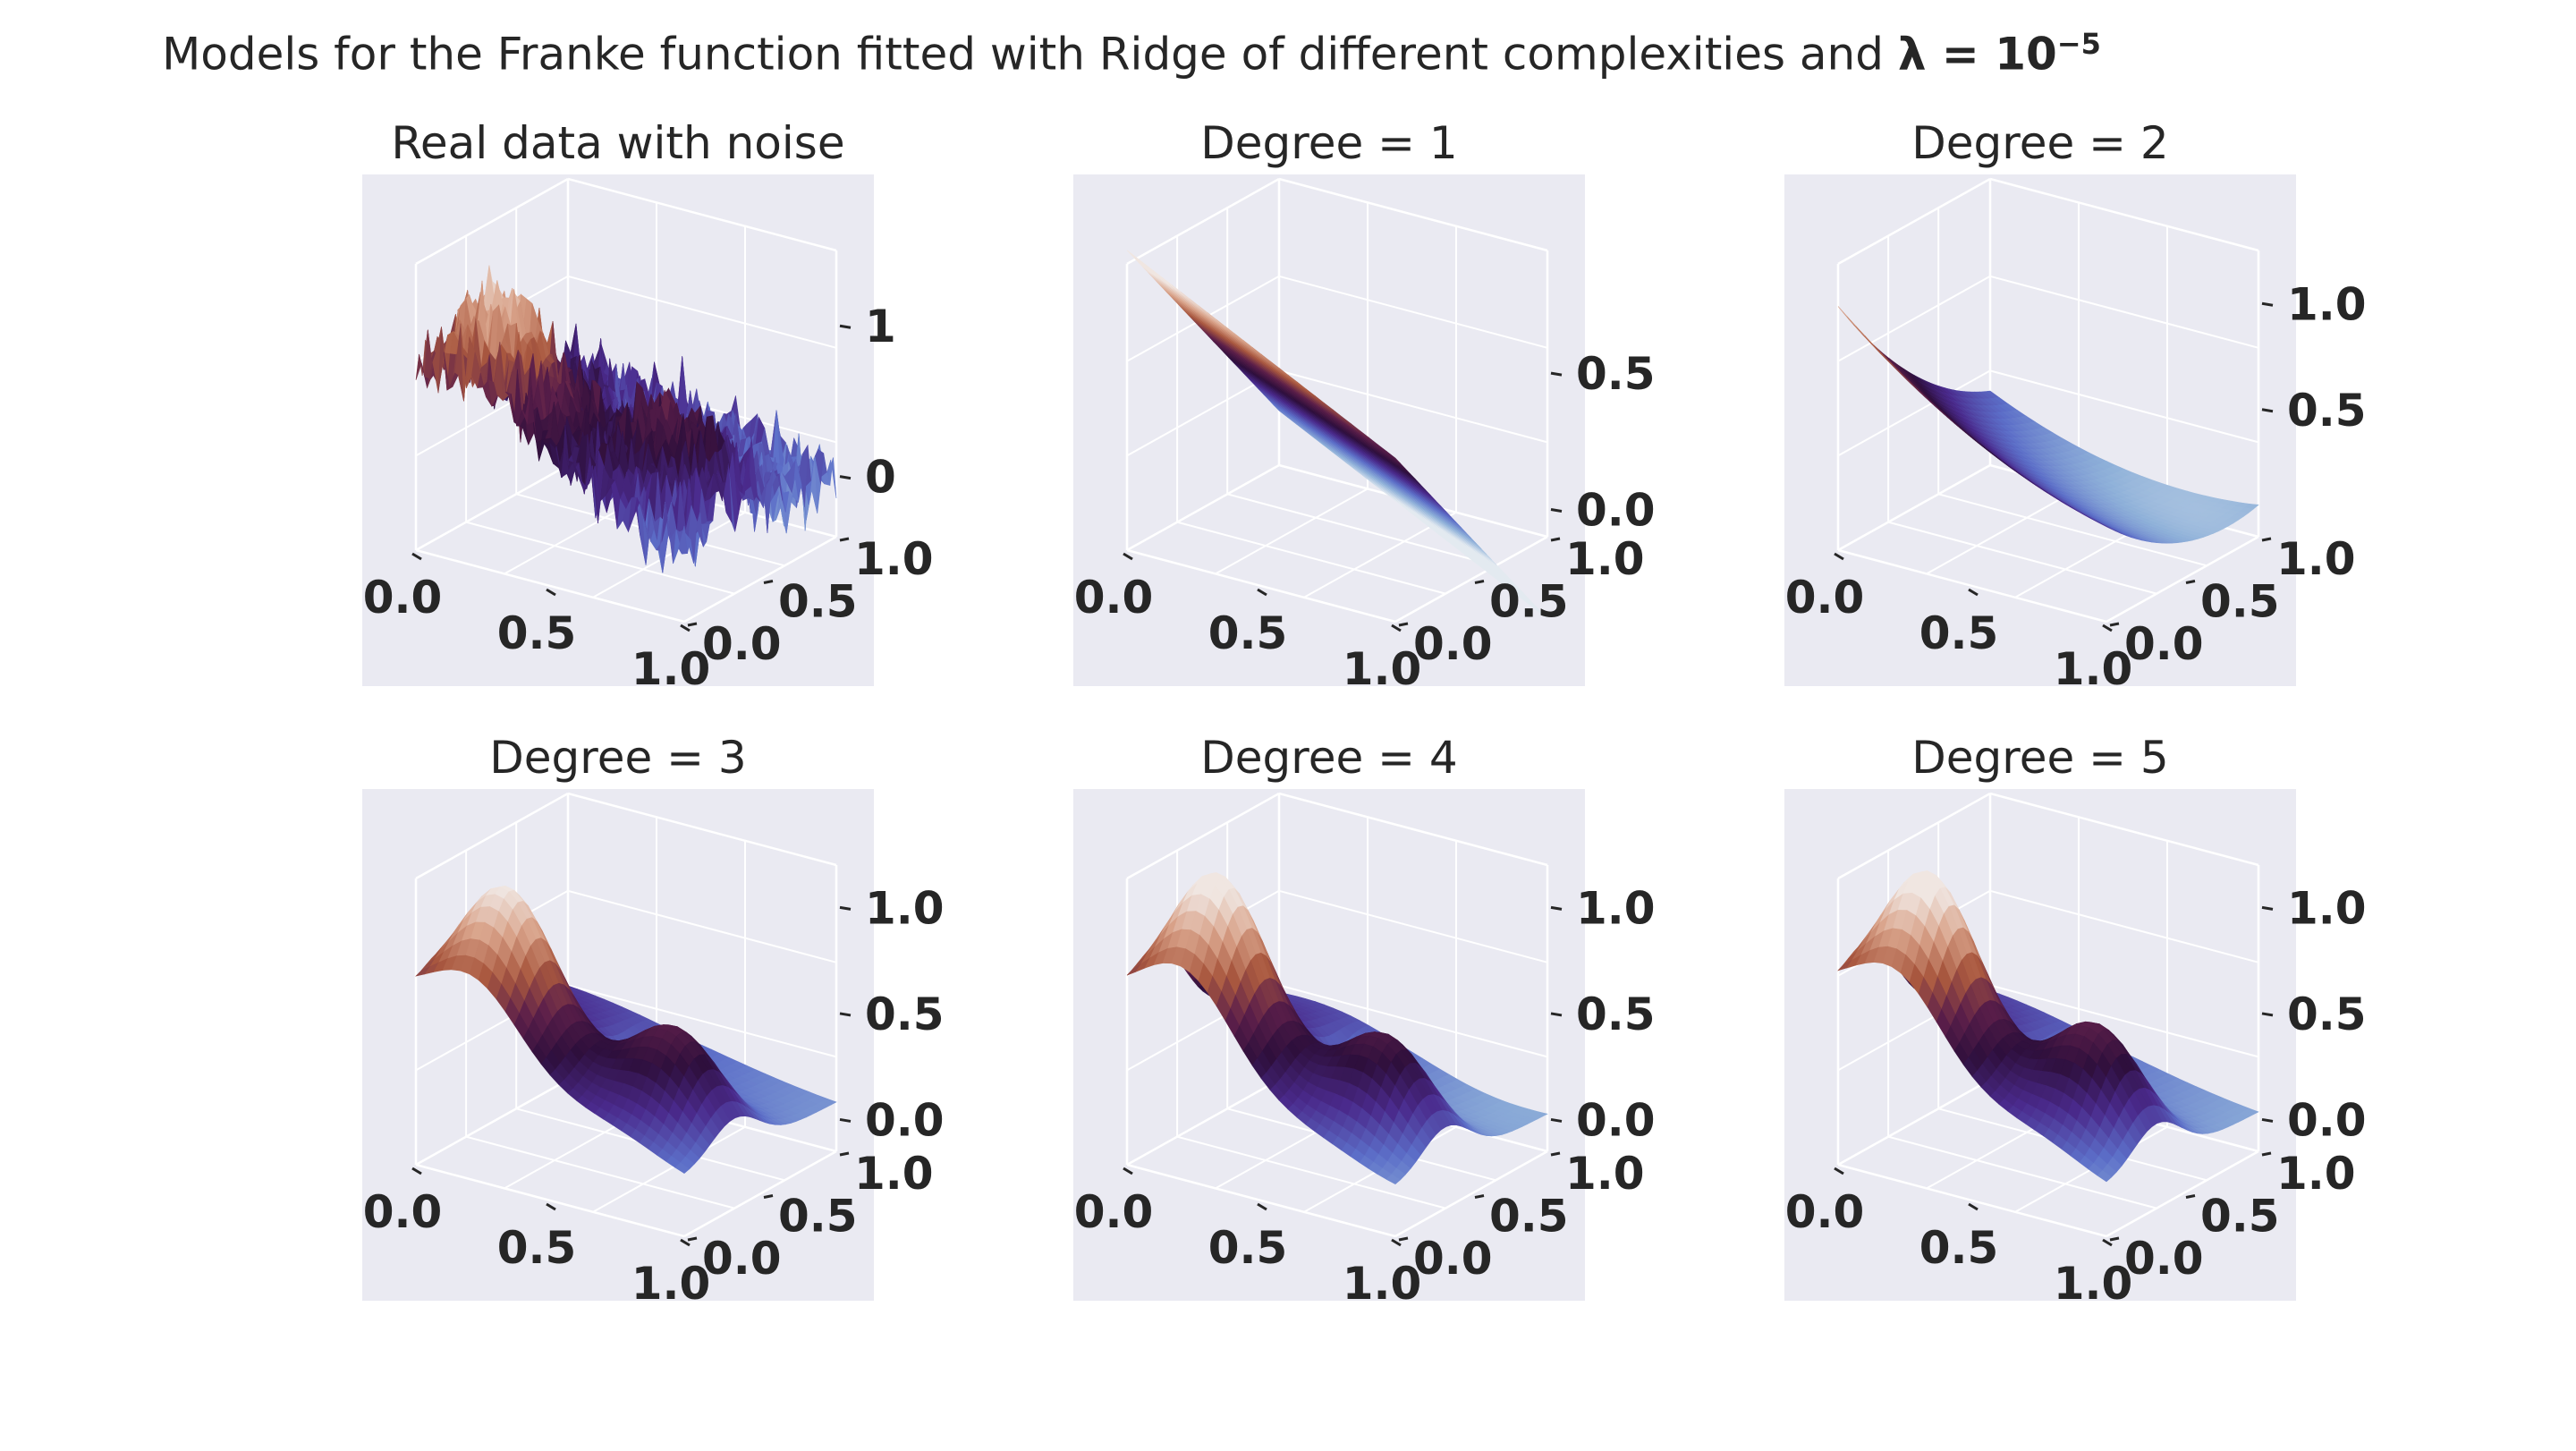  Describe the element at coordinates (617, 758) in the screenshot. I see `subplot-title: Degree = 3` at that location.